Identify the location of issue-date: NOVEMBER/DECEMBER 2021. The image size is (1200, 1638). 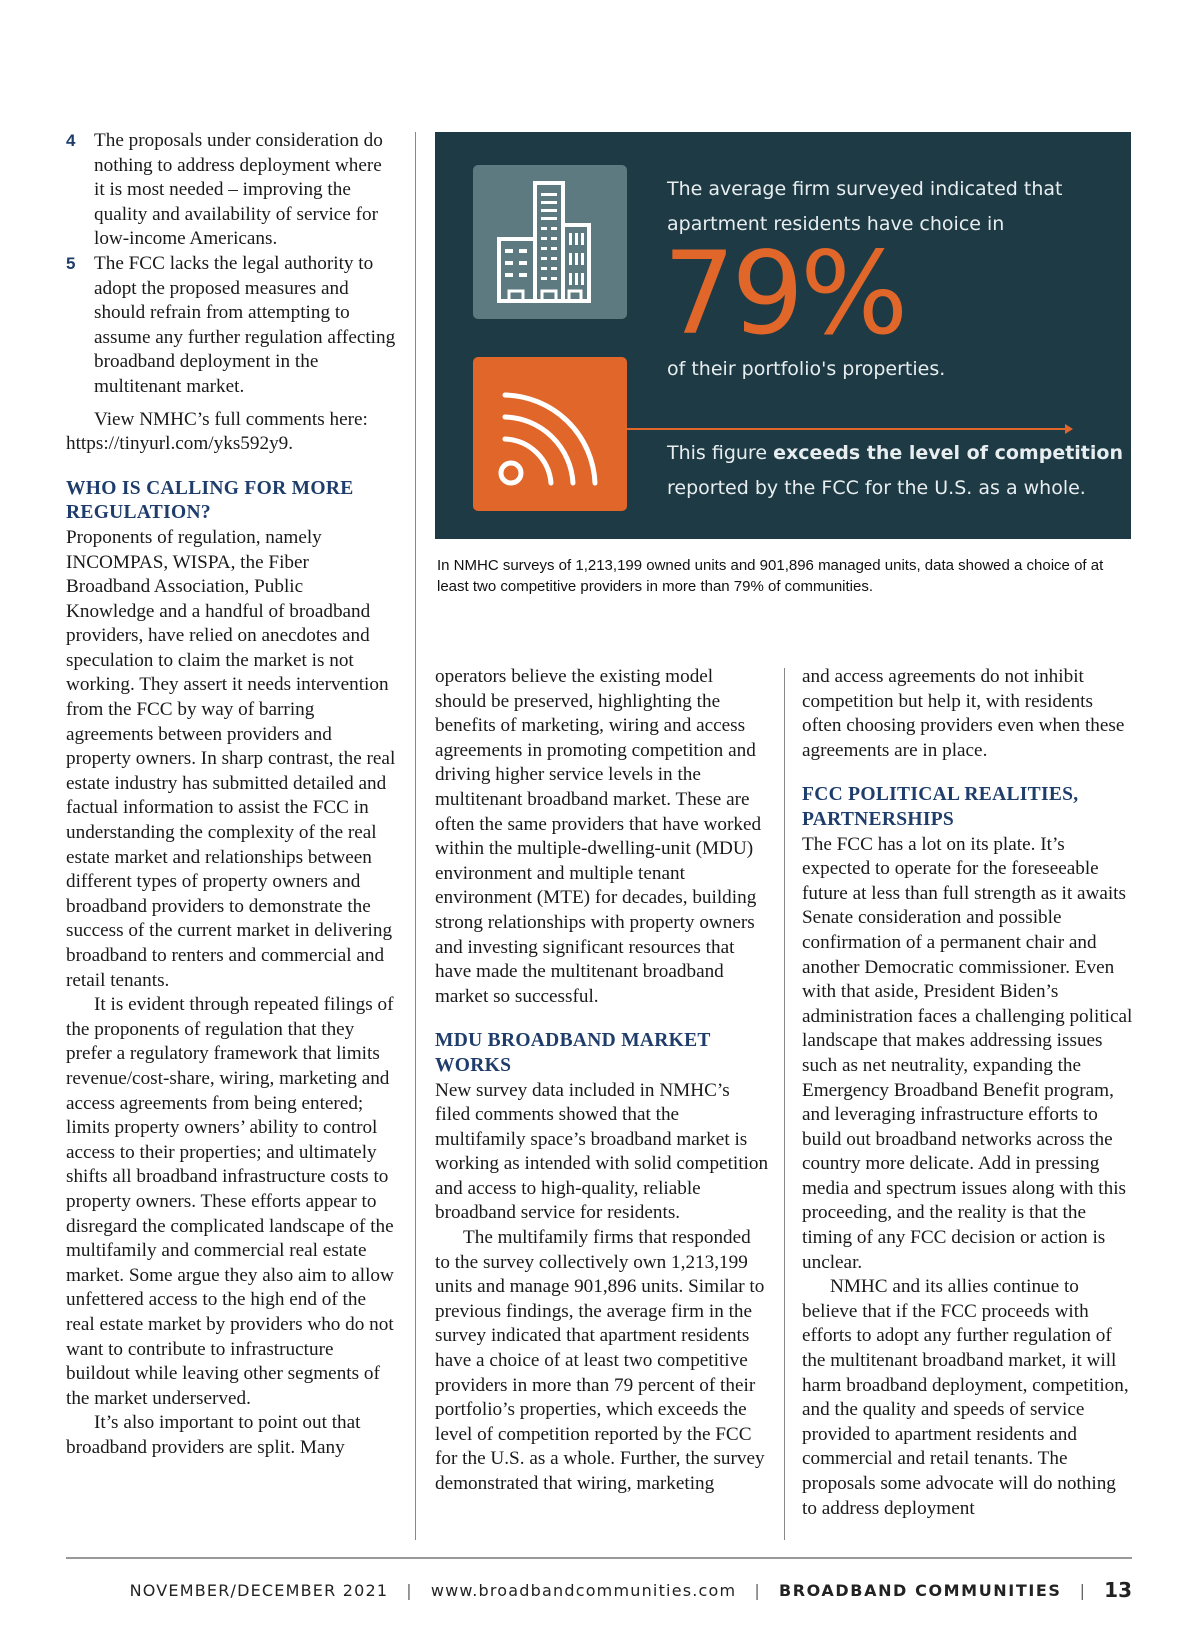
(259, 1590).